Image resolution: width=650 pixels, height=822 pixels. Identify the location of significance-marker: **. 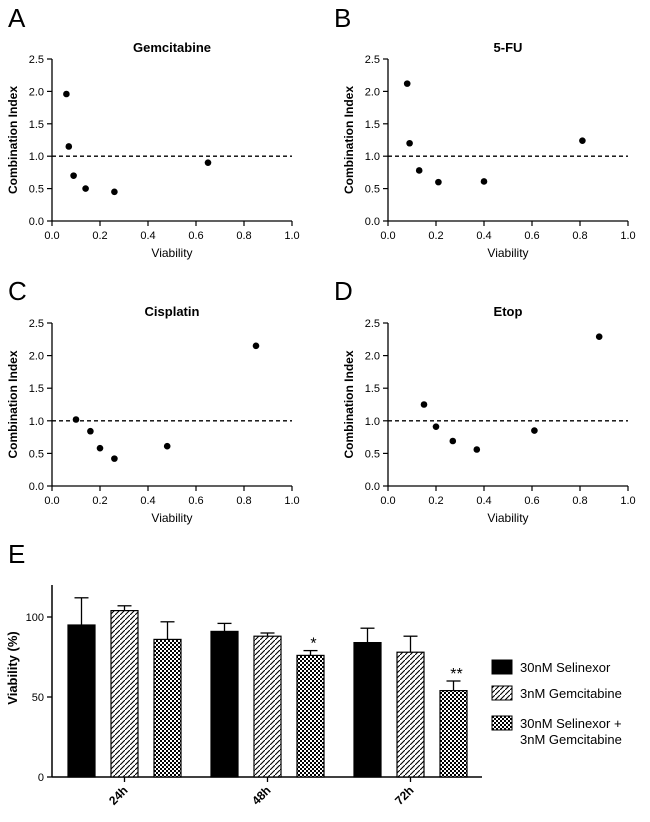
(456, 674).